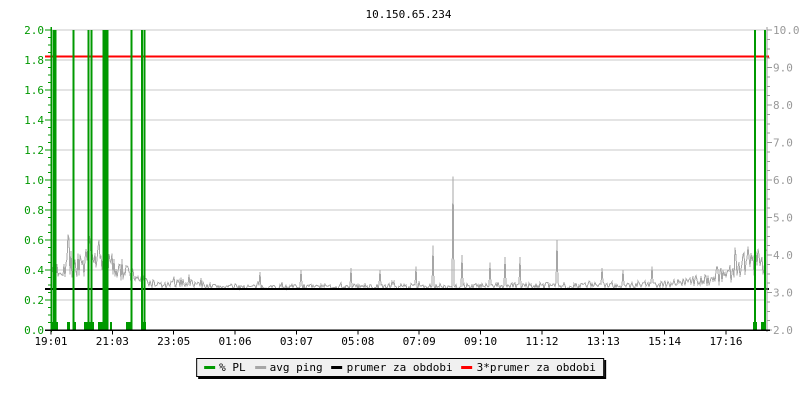 The image size is (800, 400). Describe the element at coordinates (783, 68) in the screenshot. I see `y-right-label: 9.0` at that location.